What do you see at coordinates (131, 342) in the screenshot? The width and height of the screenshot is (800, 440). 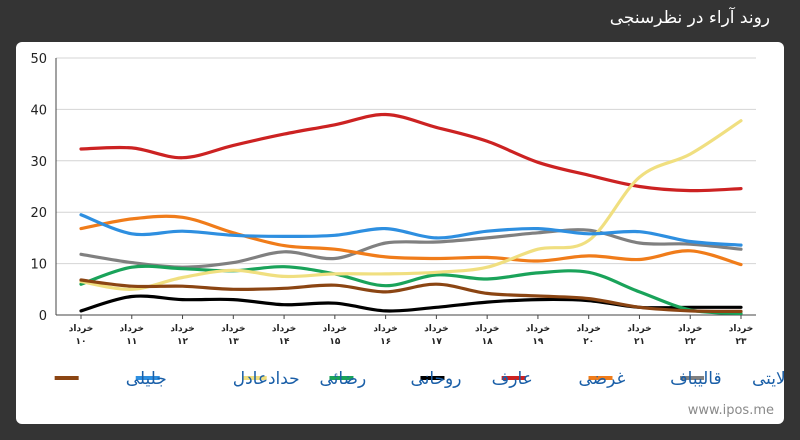 I see `x-tick-label-line2: ۱۱` at bounding box center [131, 342].